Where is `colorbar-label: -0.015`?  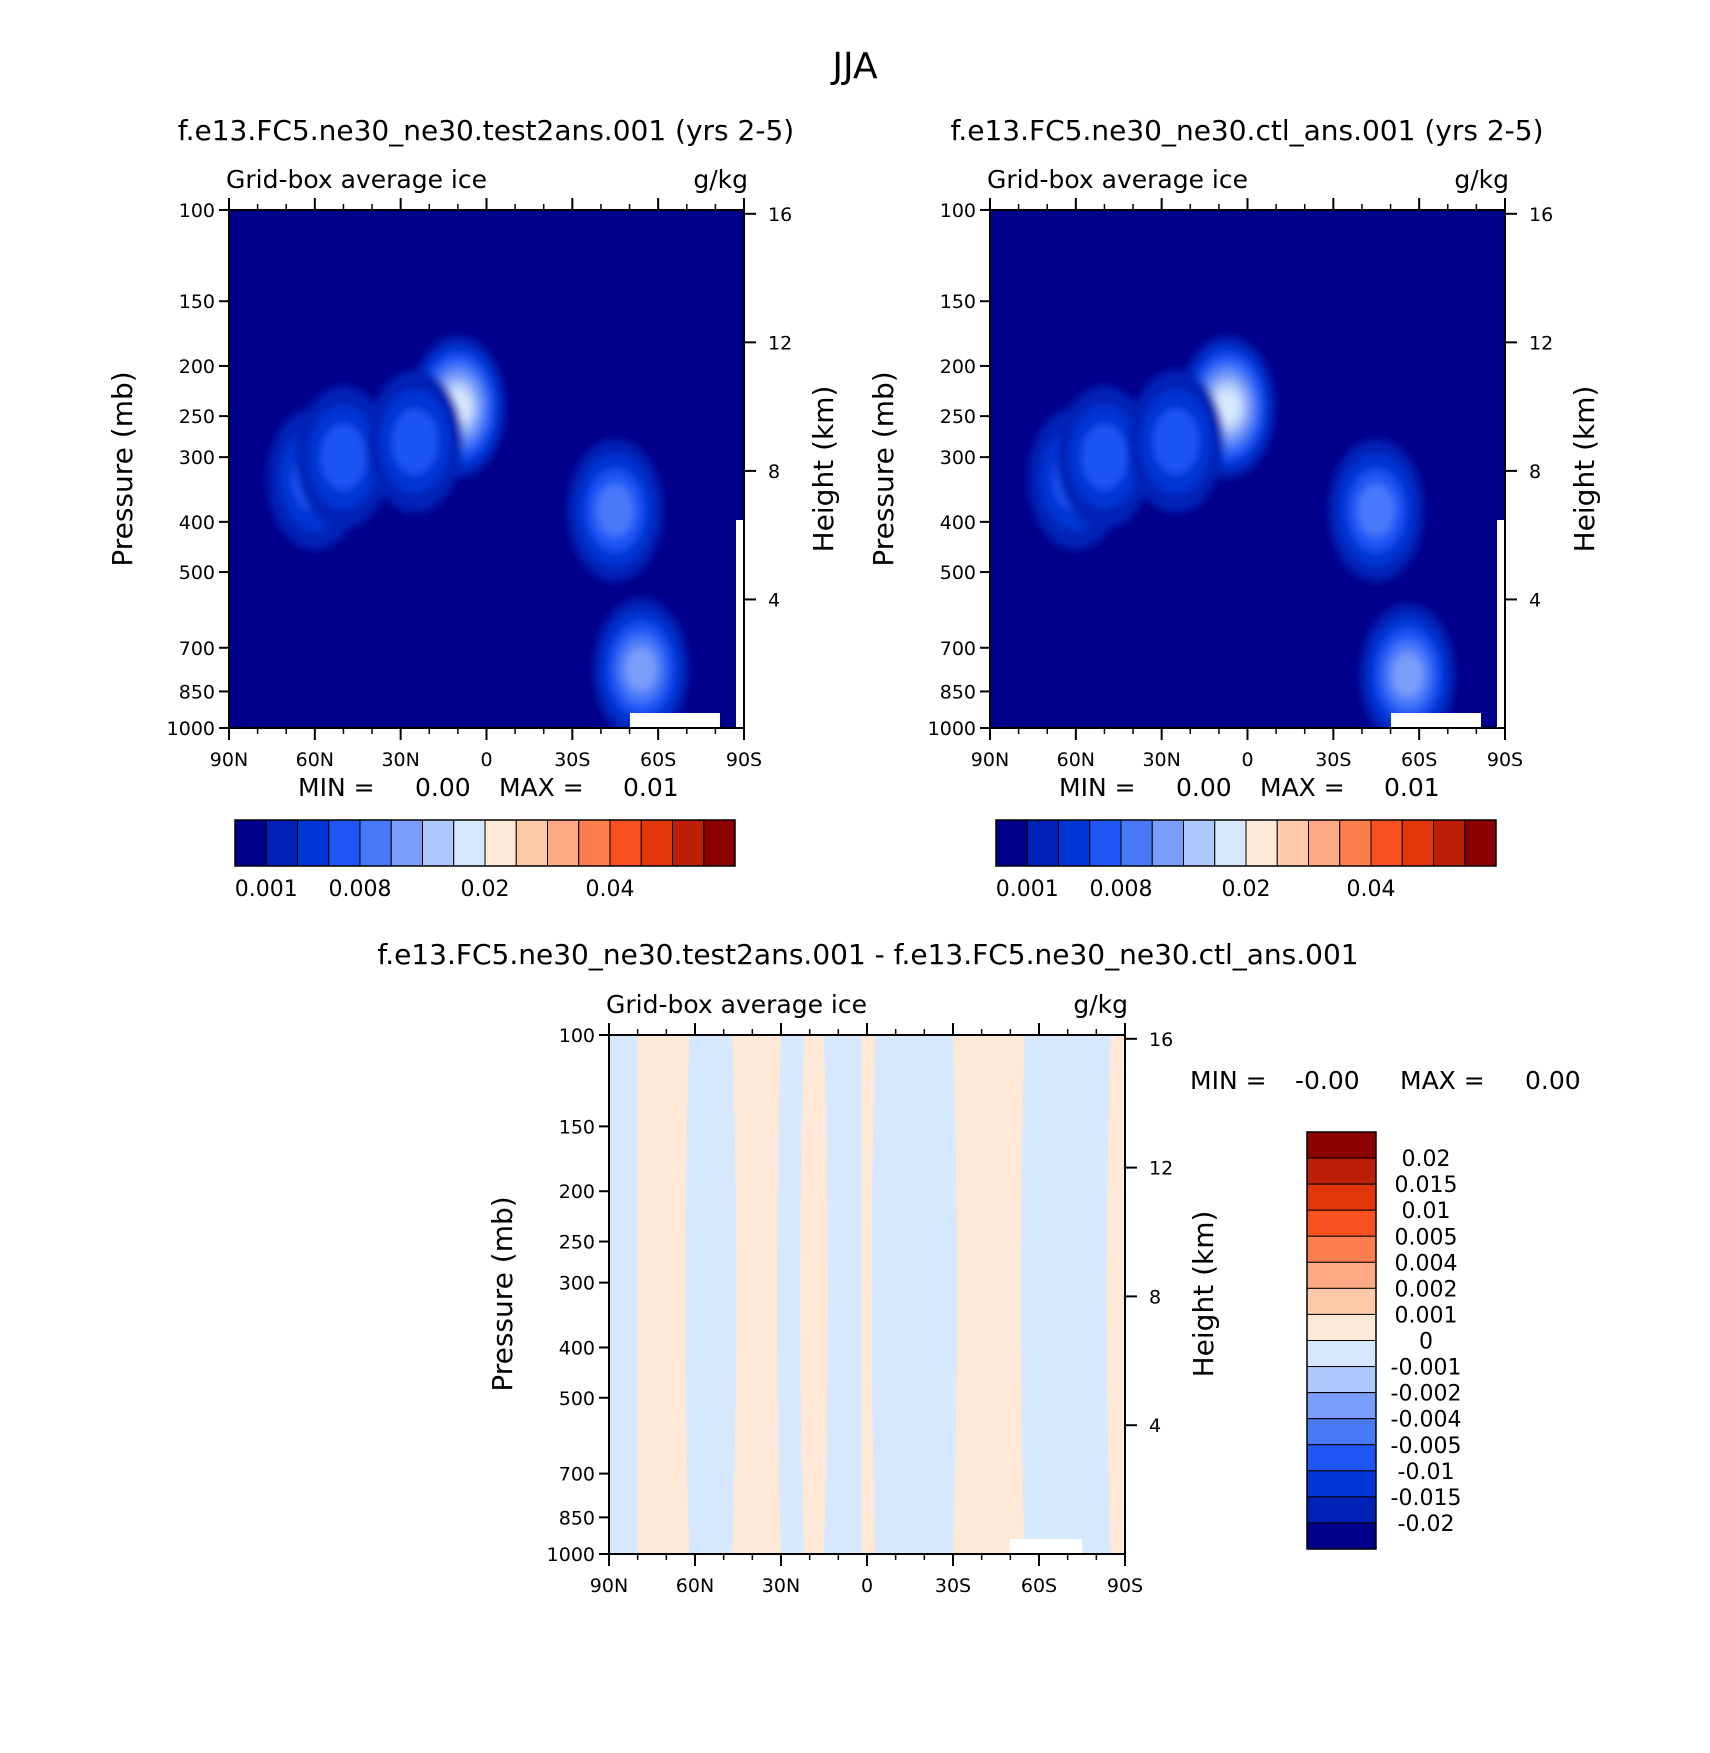 colorbar-label: -0.015 is located at coordinates (1426, 1498).